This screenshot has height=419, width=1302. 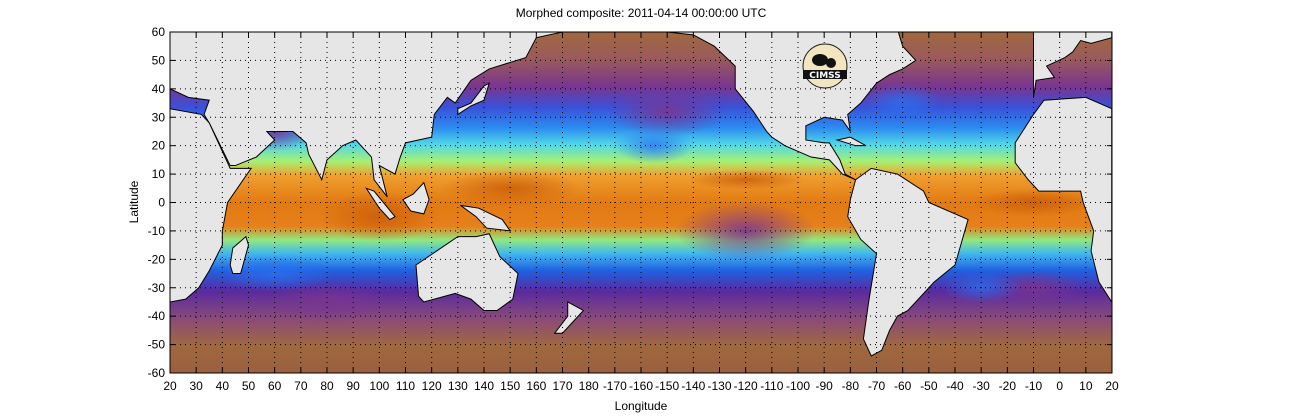 What do you see at coordinates (159, 146) in the screenshot?
I see `y-tick-label: 20` at bounding box center [159, 146].